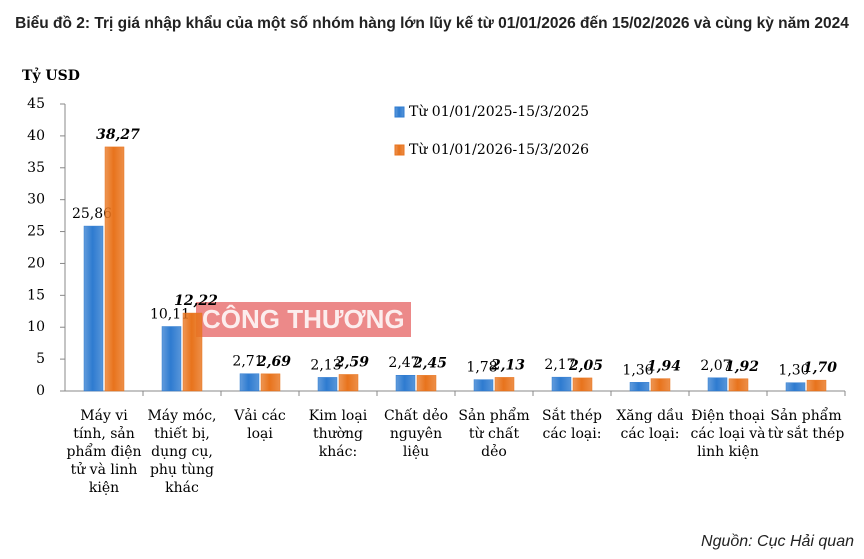 The height and width of the screenshot is (559, 864). What do you see at coordinates (36, 295) in the screenshot?
I see `y-tick-label: 15` at bounding box center [36, 295].